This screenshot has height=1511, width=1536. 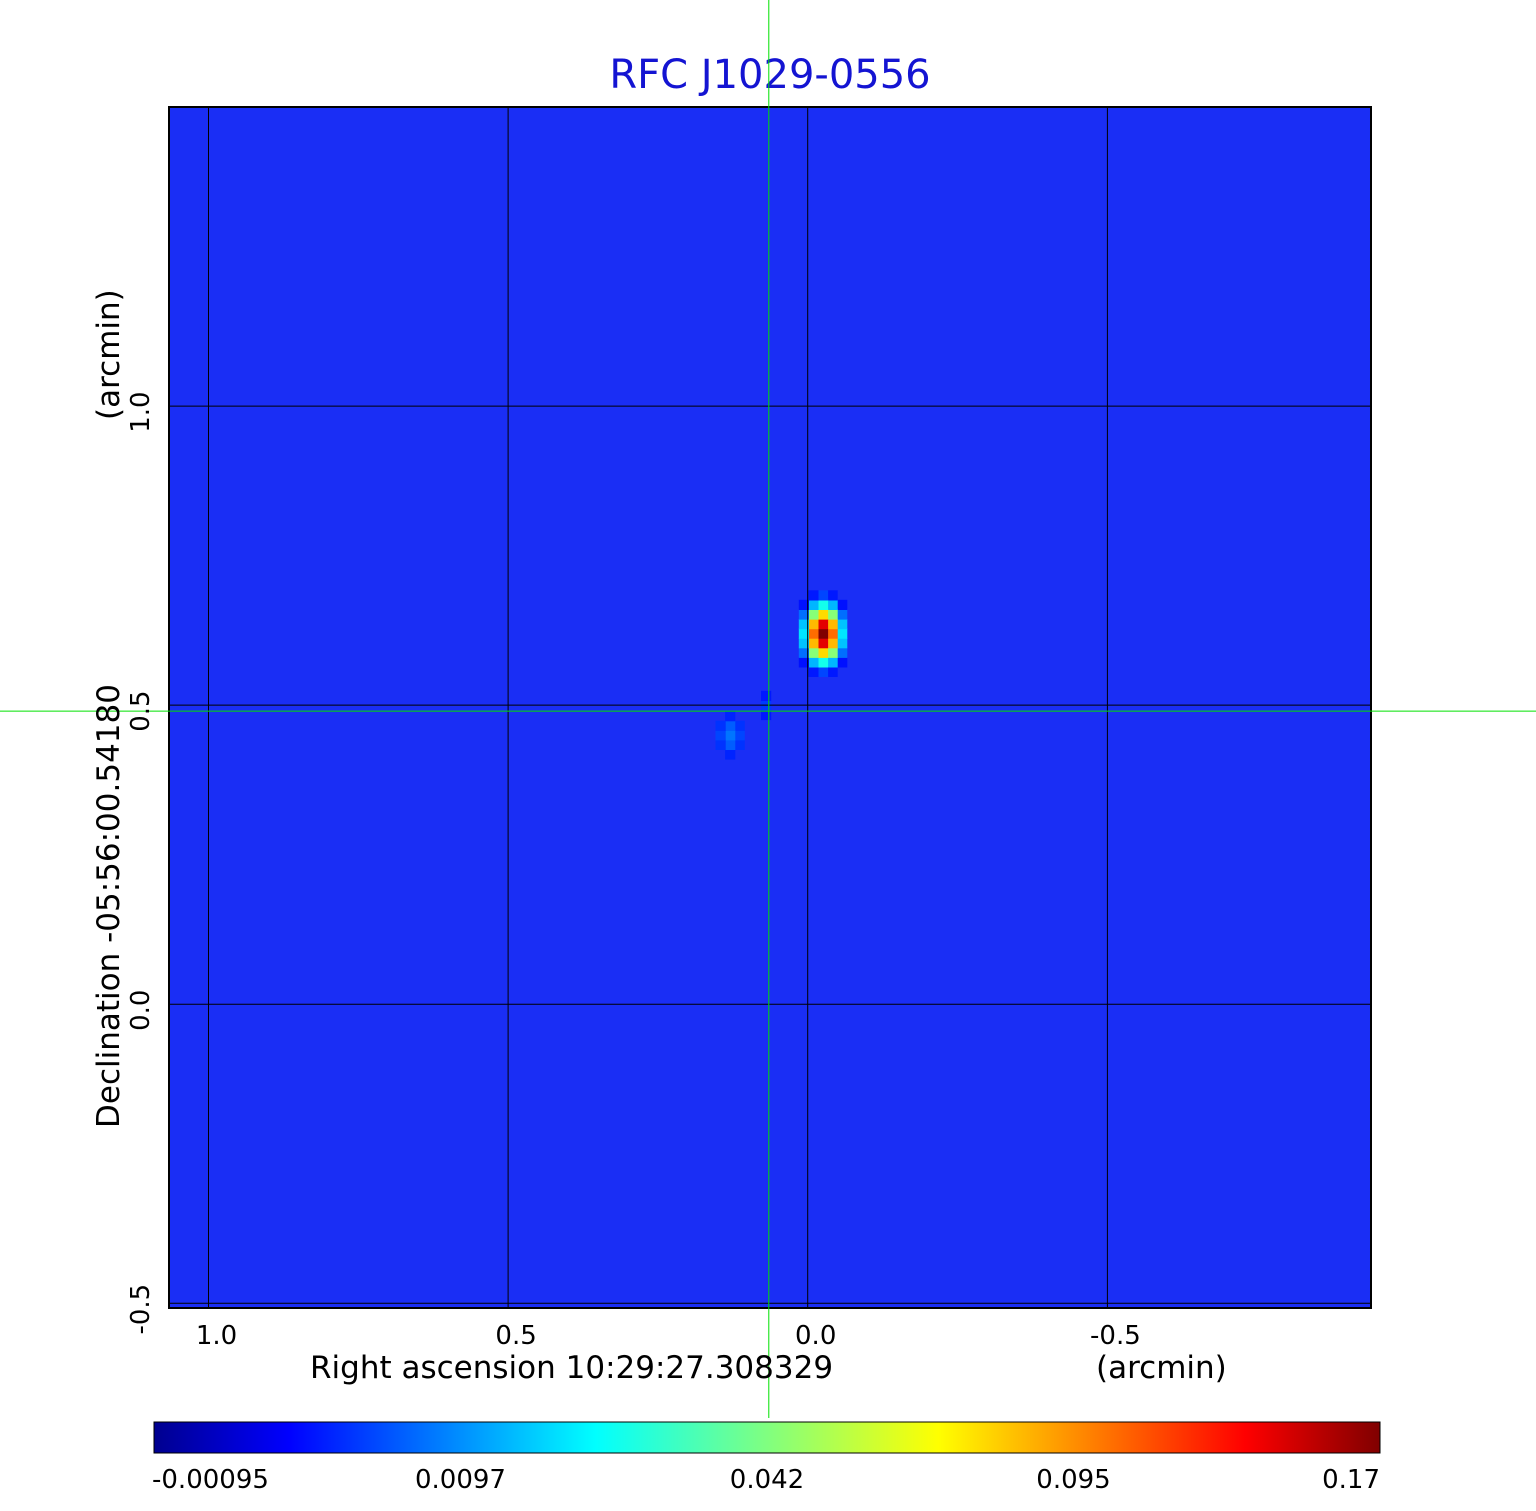 What do you see at coordinates (141, 411) in the screenshot?
I see `y-tick-label: 1.0` at bounding box center [141, 411].